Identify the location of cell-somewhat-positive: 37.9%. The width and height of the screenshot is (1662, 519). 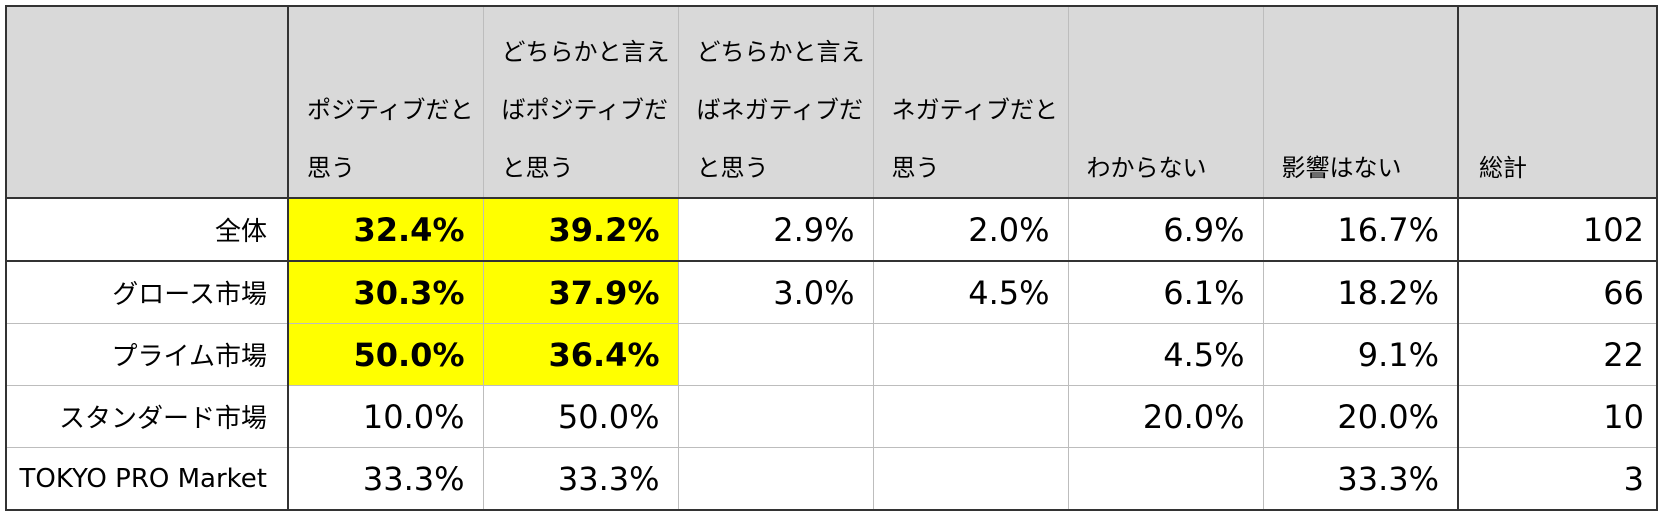
(580, 292).